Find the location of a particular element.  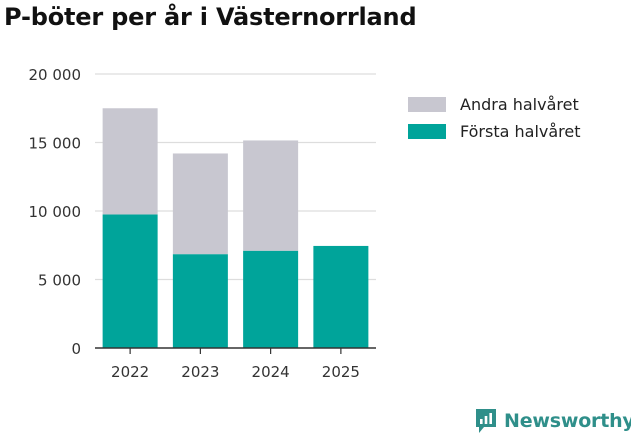

bar-andra-halvaret-2023 is located at coordinates (200, 204).